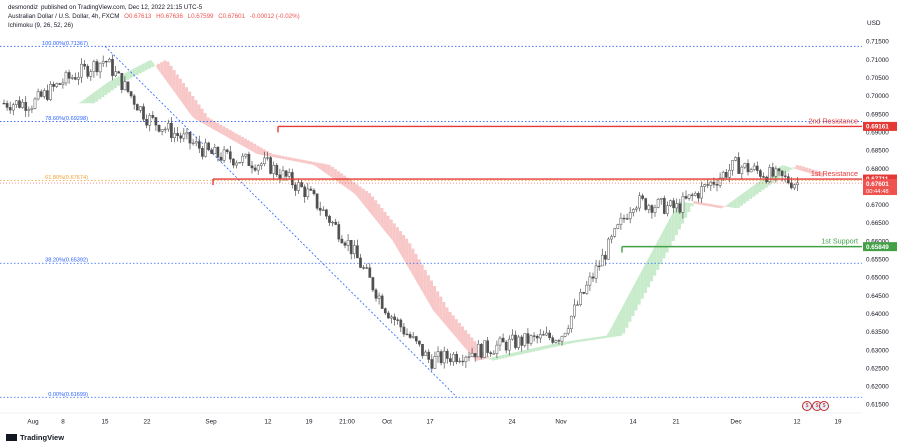  I want to click on resistance-label: 1st Resistance, so click(834, 173).